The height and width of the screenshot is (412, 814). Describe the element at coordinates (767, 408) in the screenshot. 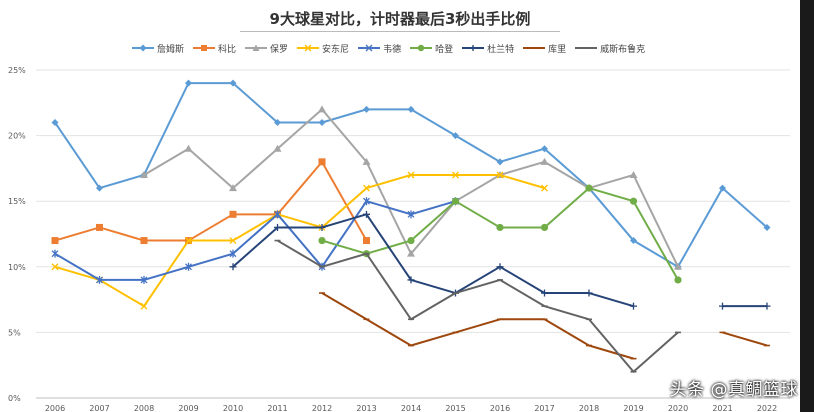

I see `x-tick-label: 2022` at that location.